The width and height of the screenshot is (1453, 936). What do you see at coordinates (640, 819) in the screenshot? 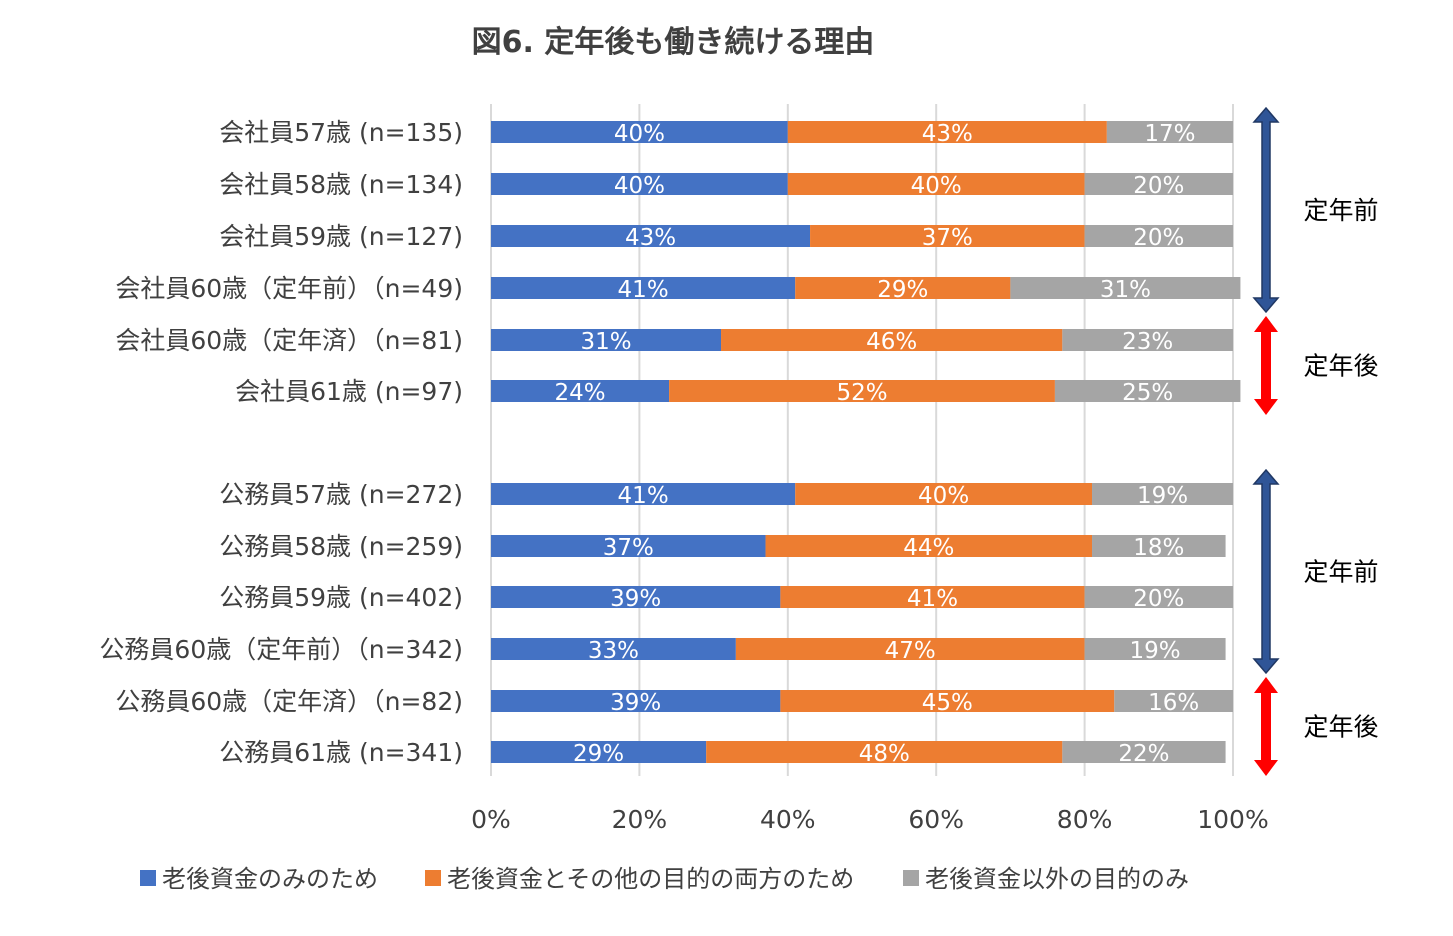
I see `x-tick-label: 20%` at bounding box center [640, 819].